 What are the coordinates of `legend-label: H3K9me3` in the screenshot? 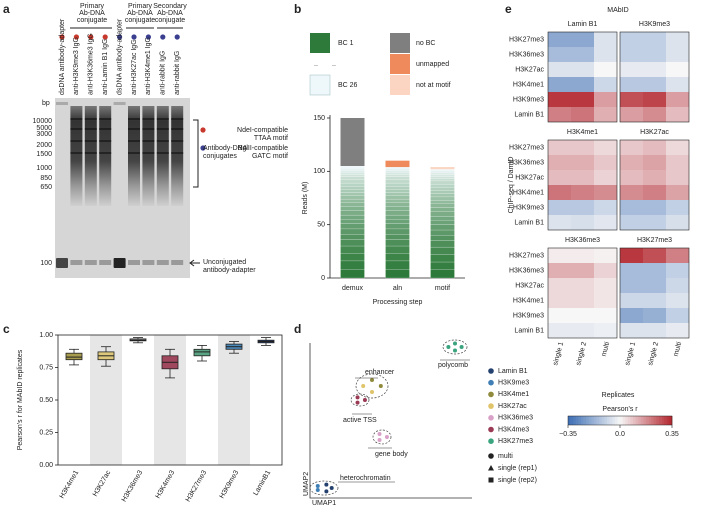 It's located at (513, 383).